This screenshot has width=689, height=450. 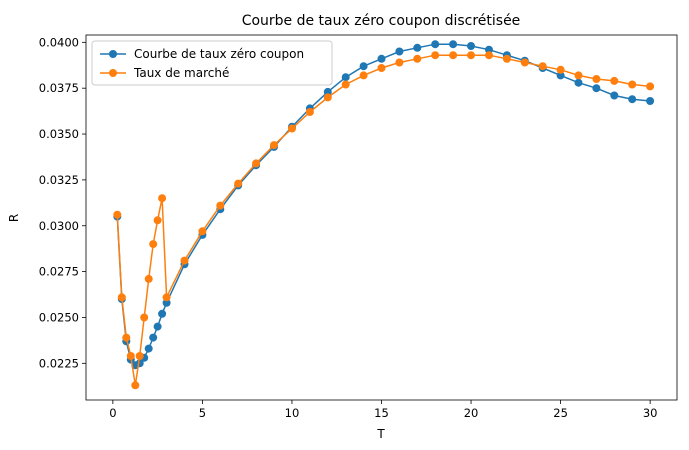 What do you see at coordinates (292, 413) in the screenshot?
I see `x-tick-label: 10` at bounding box center [292, 413].